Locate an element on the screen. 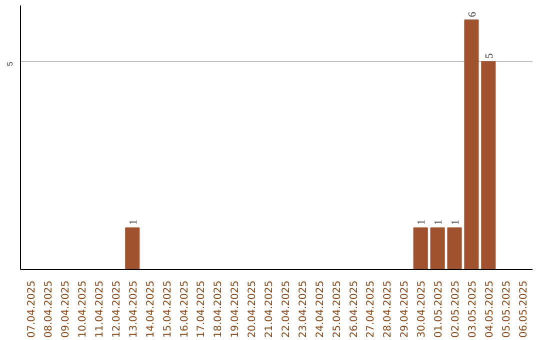 The image size is (540, 340). x-tick-label: 13.04.2025 is located at coordinates (134, 309).